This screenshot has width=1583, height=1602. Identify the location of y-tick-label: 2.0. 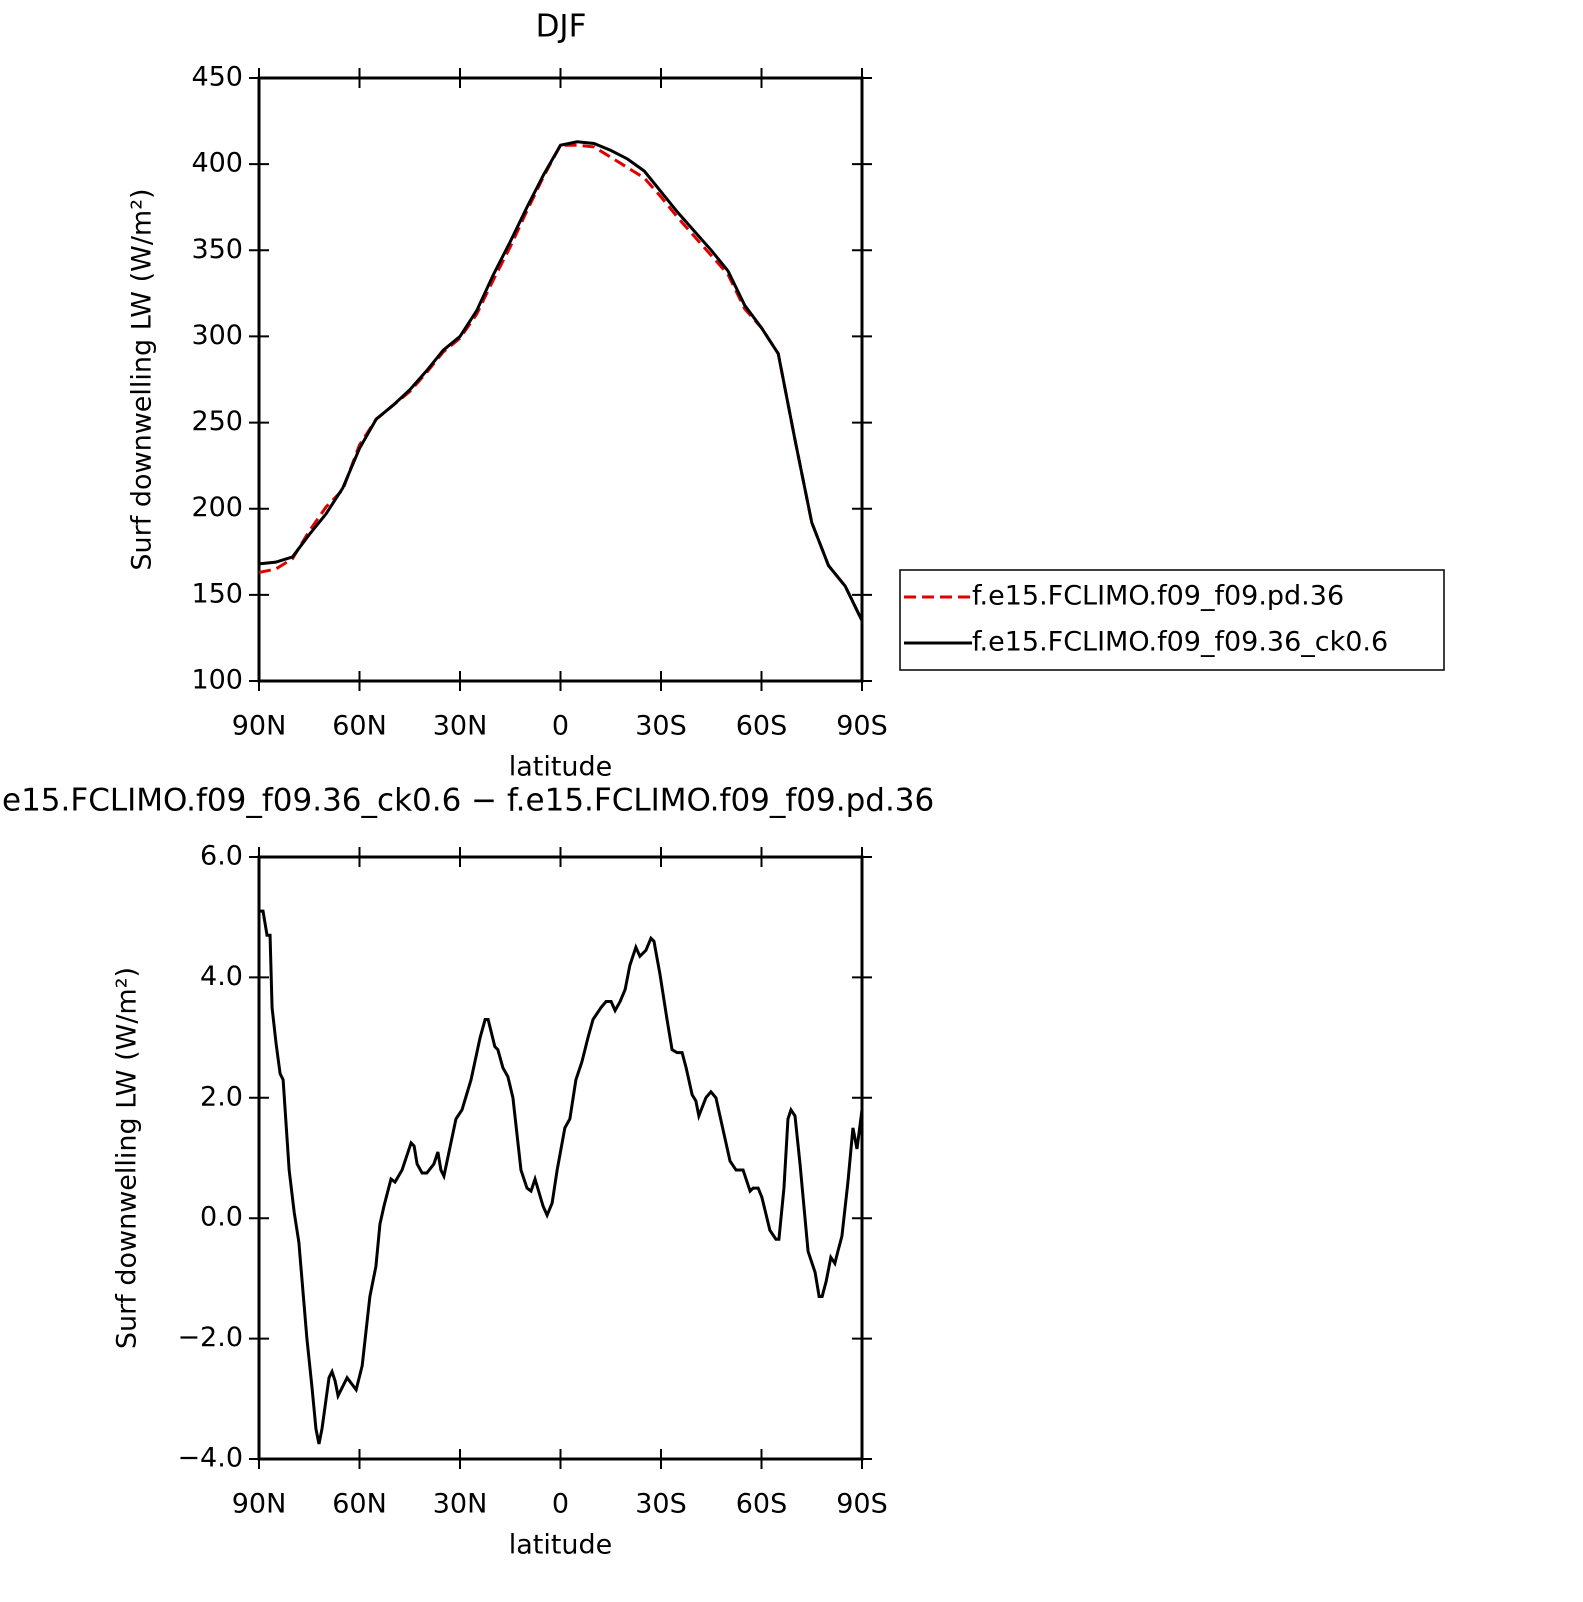
(221, 1096).